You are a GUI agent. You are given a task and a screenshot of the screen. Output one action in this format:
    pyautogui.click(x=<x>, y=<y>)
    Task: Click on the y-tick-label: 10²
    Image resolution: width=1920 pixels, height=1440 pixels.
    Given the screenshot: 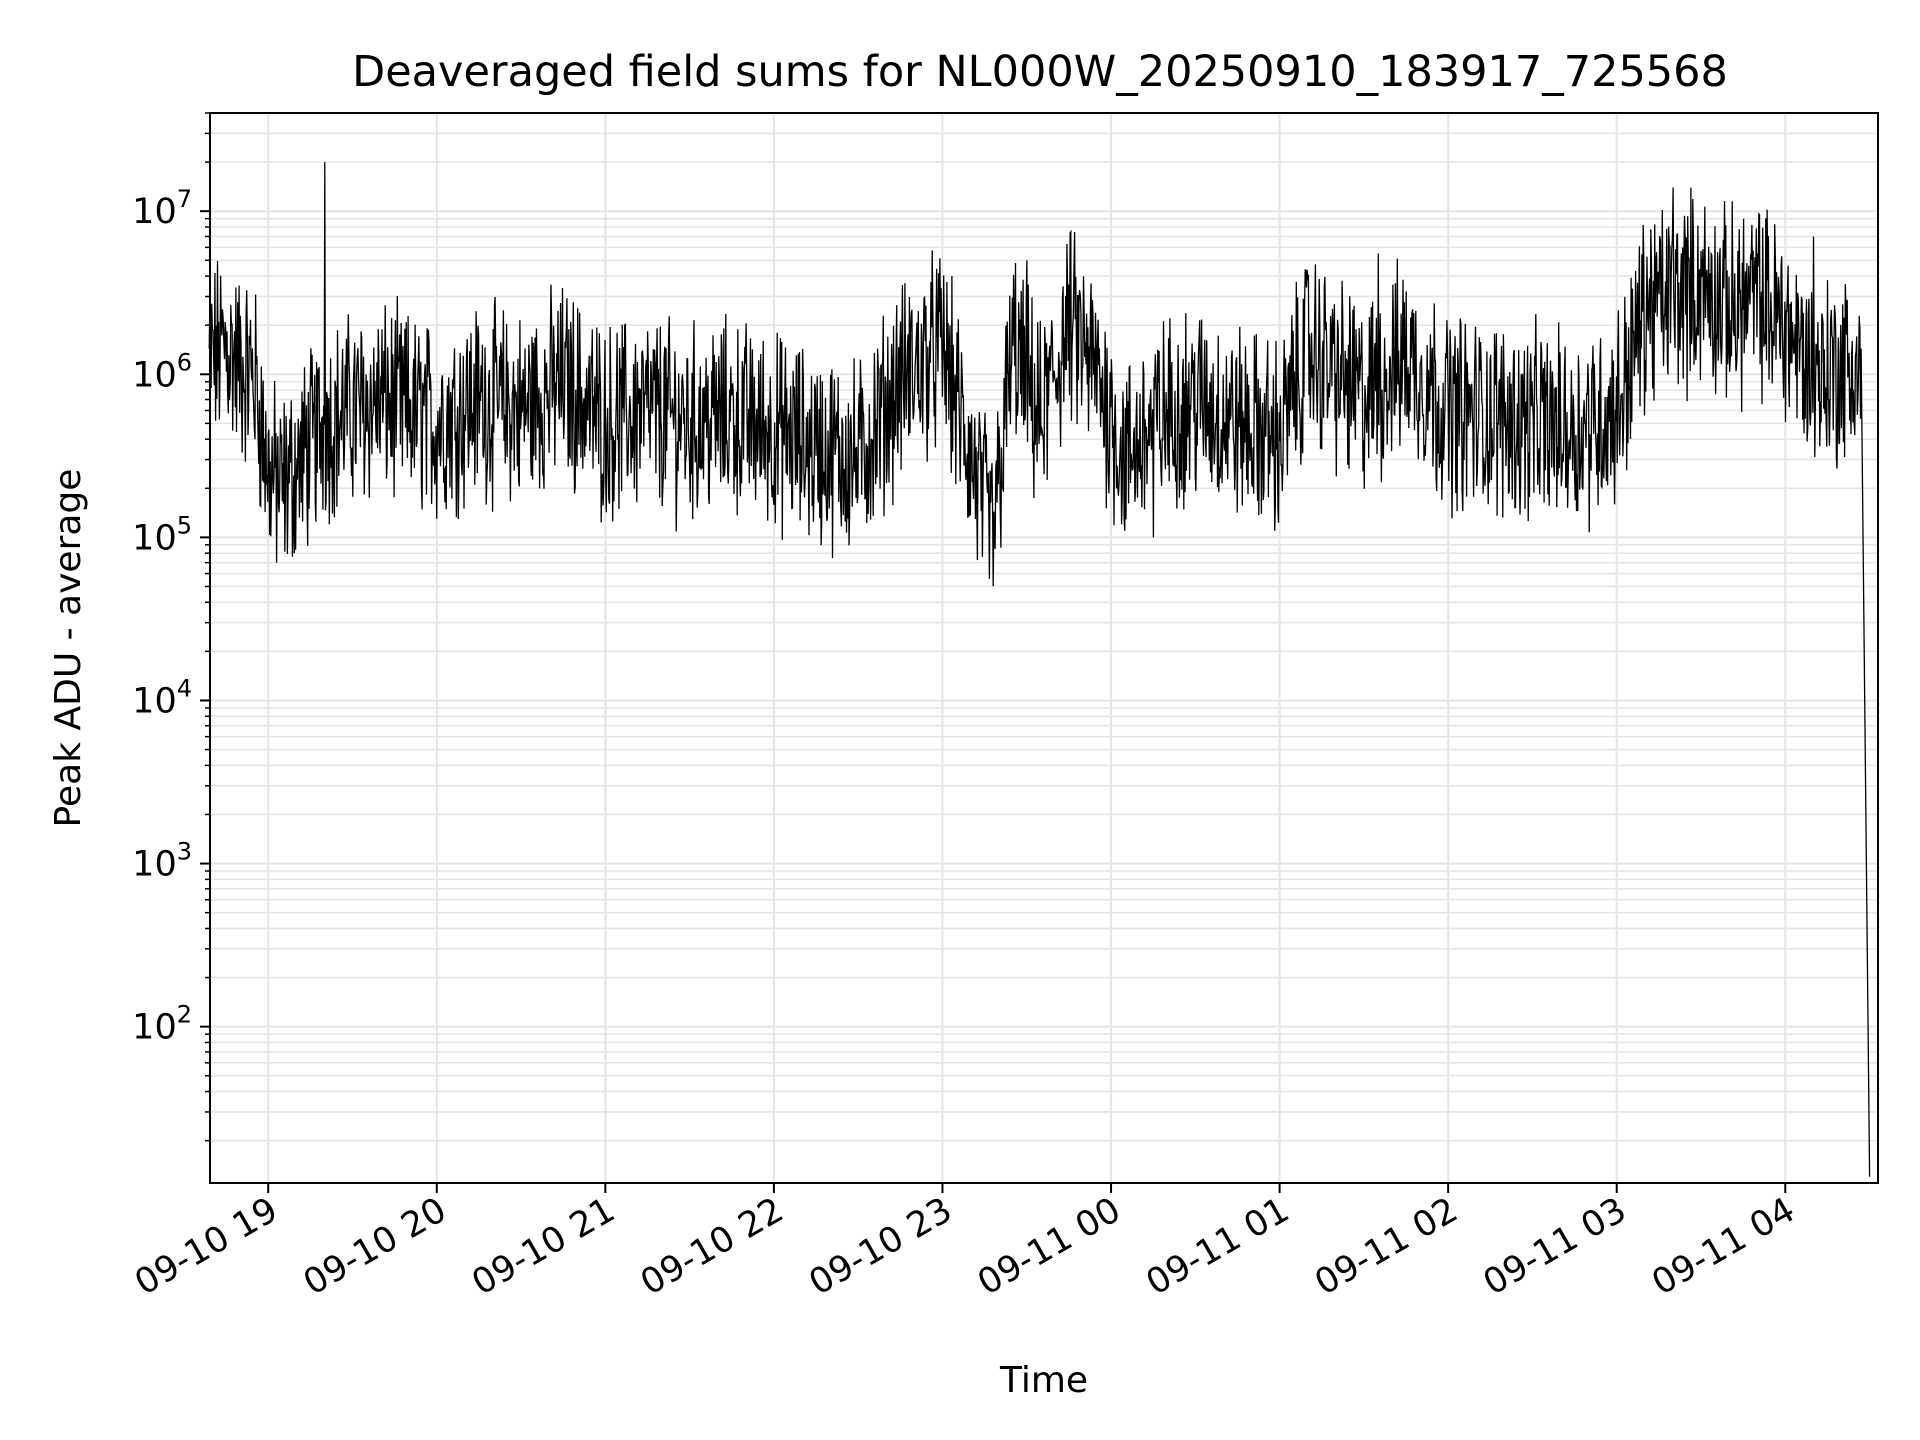 What is the action you would take?
    pyautogui.click(x=162, y=1024)
    